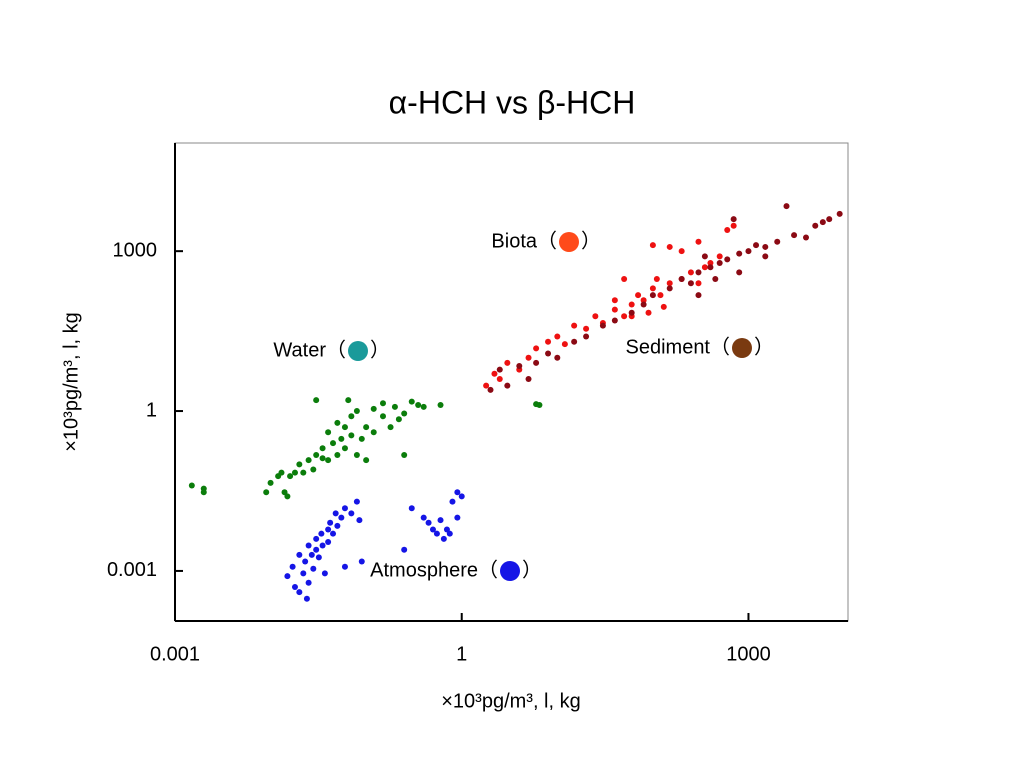 Image resolution: width=1024 pixels, height=768 pixels. What do you see at coordinates (512, 102) in the screenshot?
I see `chart-title: α-HCH vs β-HCH` at bounding box center [512, 102].